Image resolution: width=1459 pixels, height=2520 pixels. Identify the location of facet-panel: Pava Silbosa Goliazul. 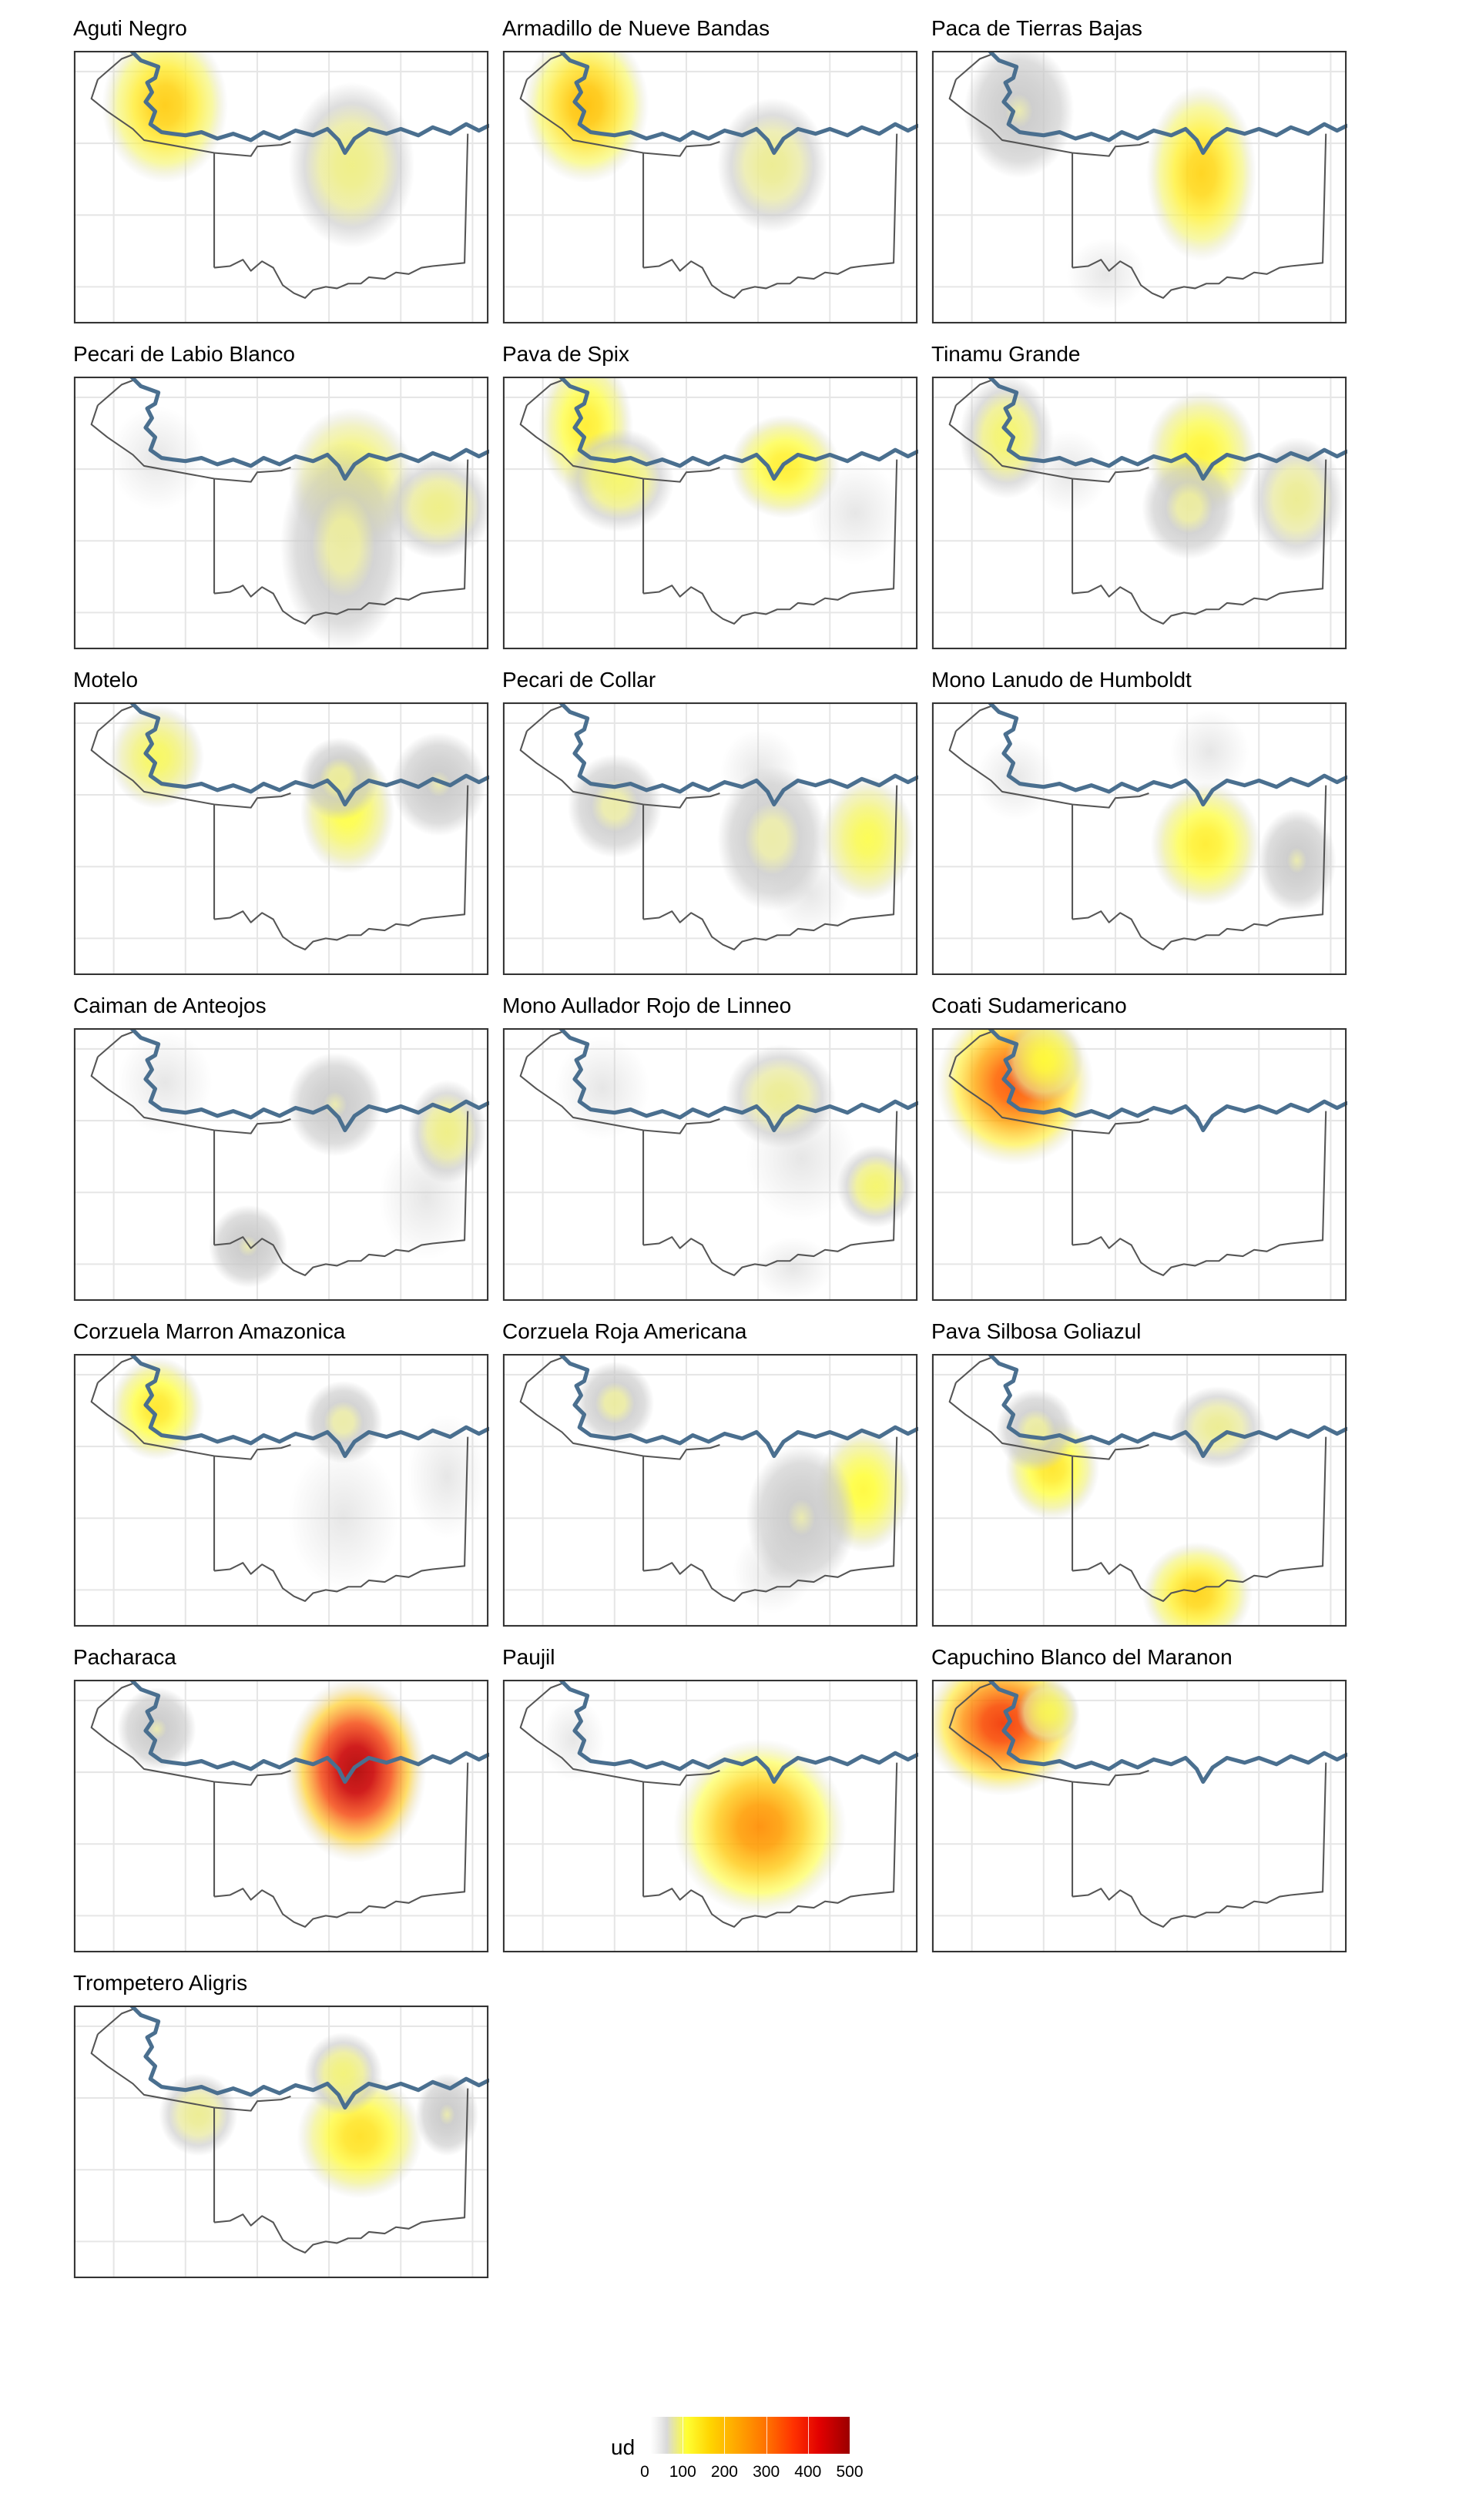
(1139, 1473).